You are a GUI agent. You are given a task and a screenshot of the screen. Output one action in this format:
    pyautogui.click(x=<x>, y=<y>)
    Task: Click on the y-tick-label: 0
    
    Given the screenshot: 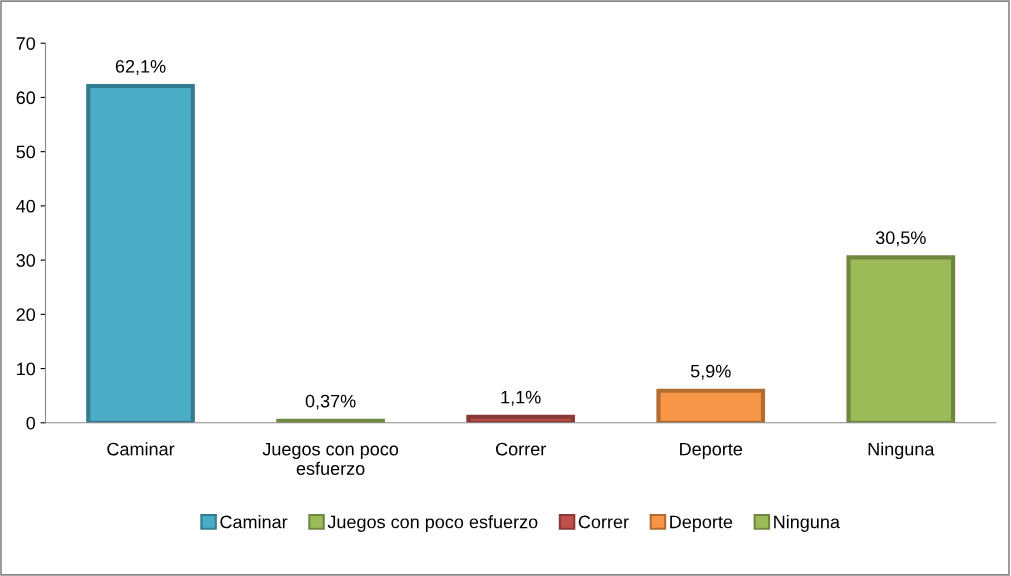 What is the action you would take?
    pyautogui.click(x=31, y=423)
    